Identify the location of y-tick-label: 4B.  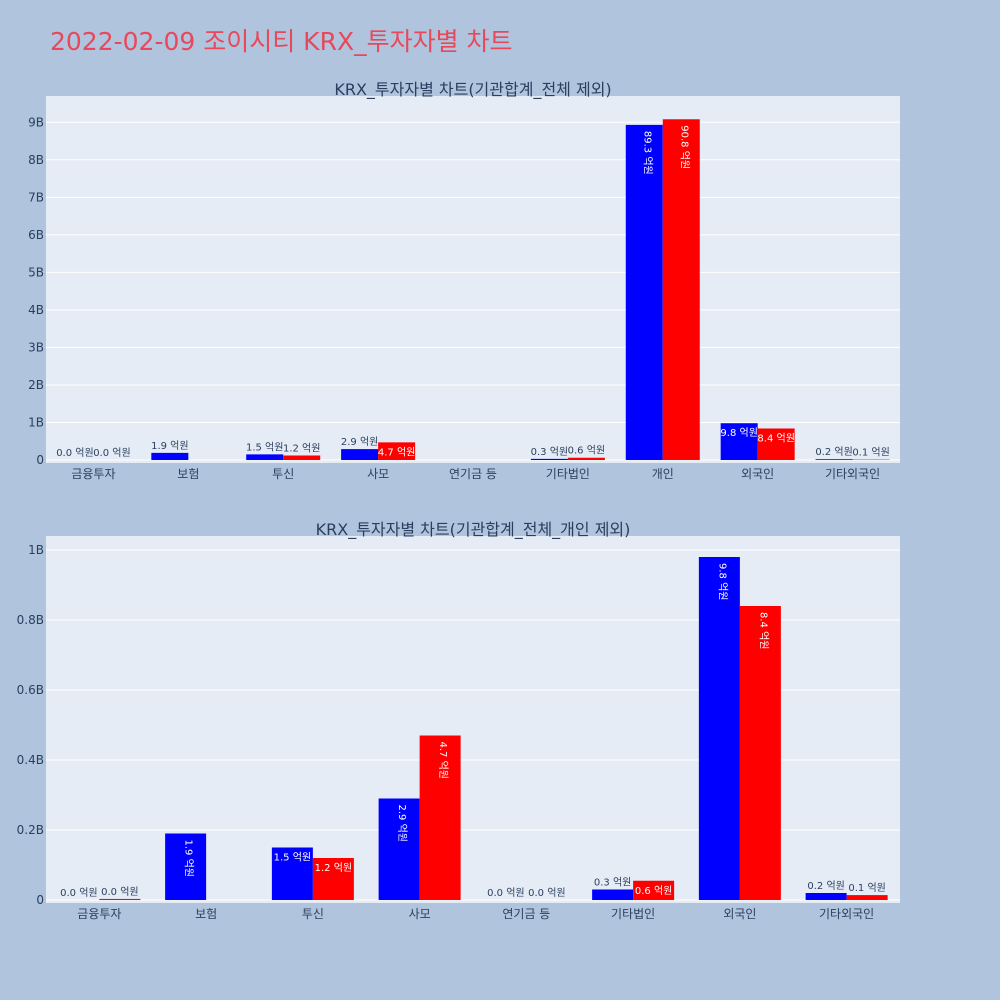
(36, 310).